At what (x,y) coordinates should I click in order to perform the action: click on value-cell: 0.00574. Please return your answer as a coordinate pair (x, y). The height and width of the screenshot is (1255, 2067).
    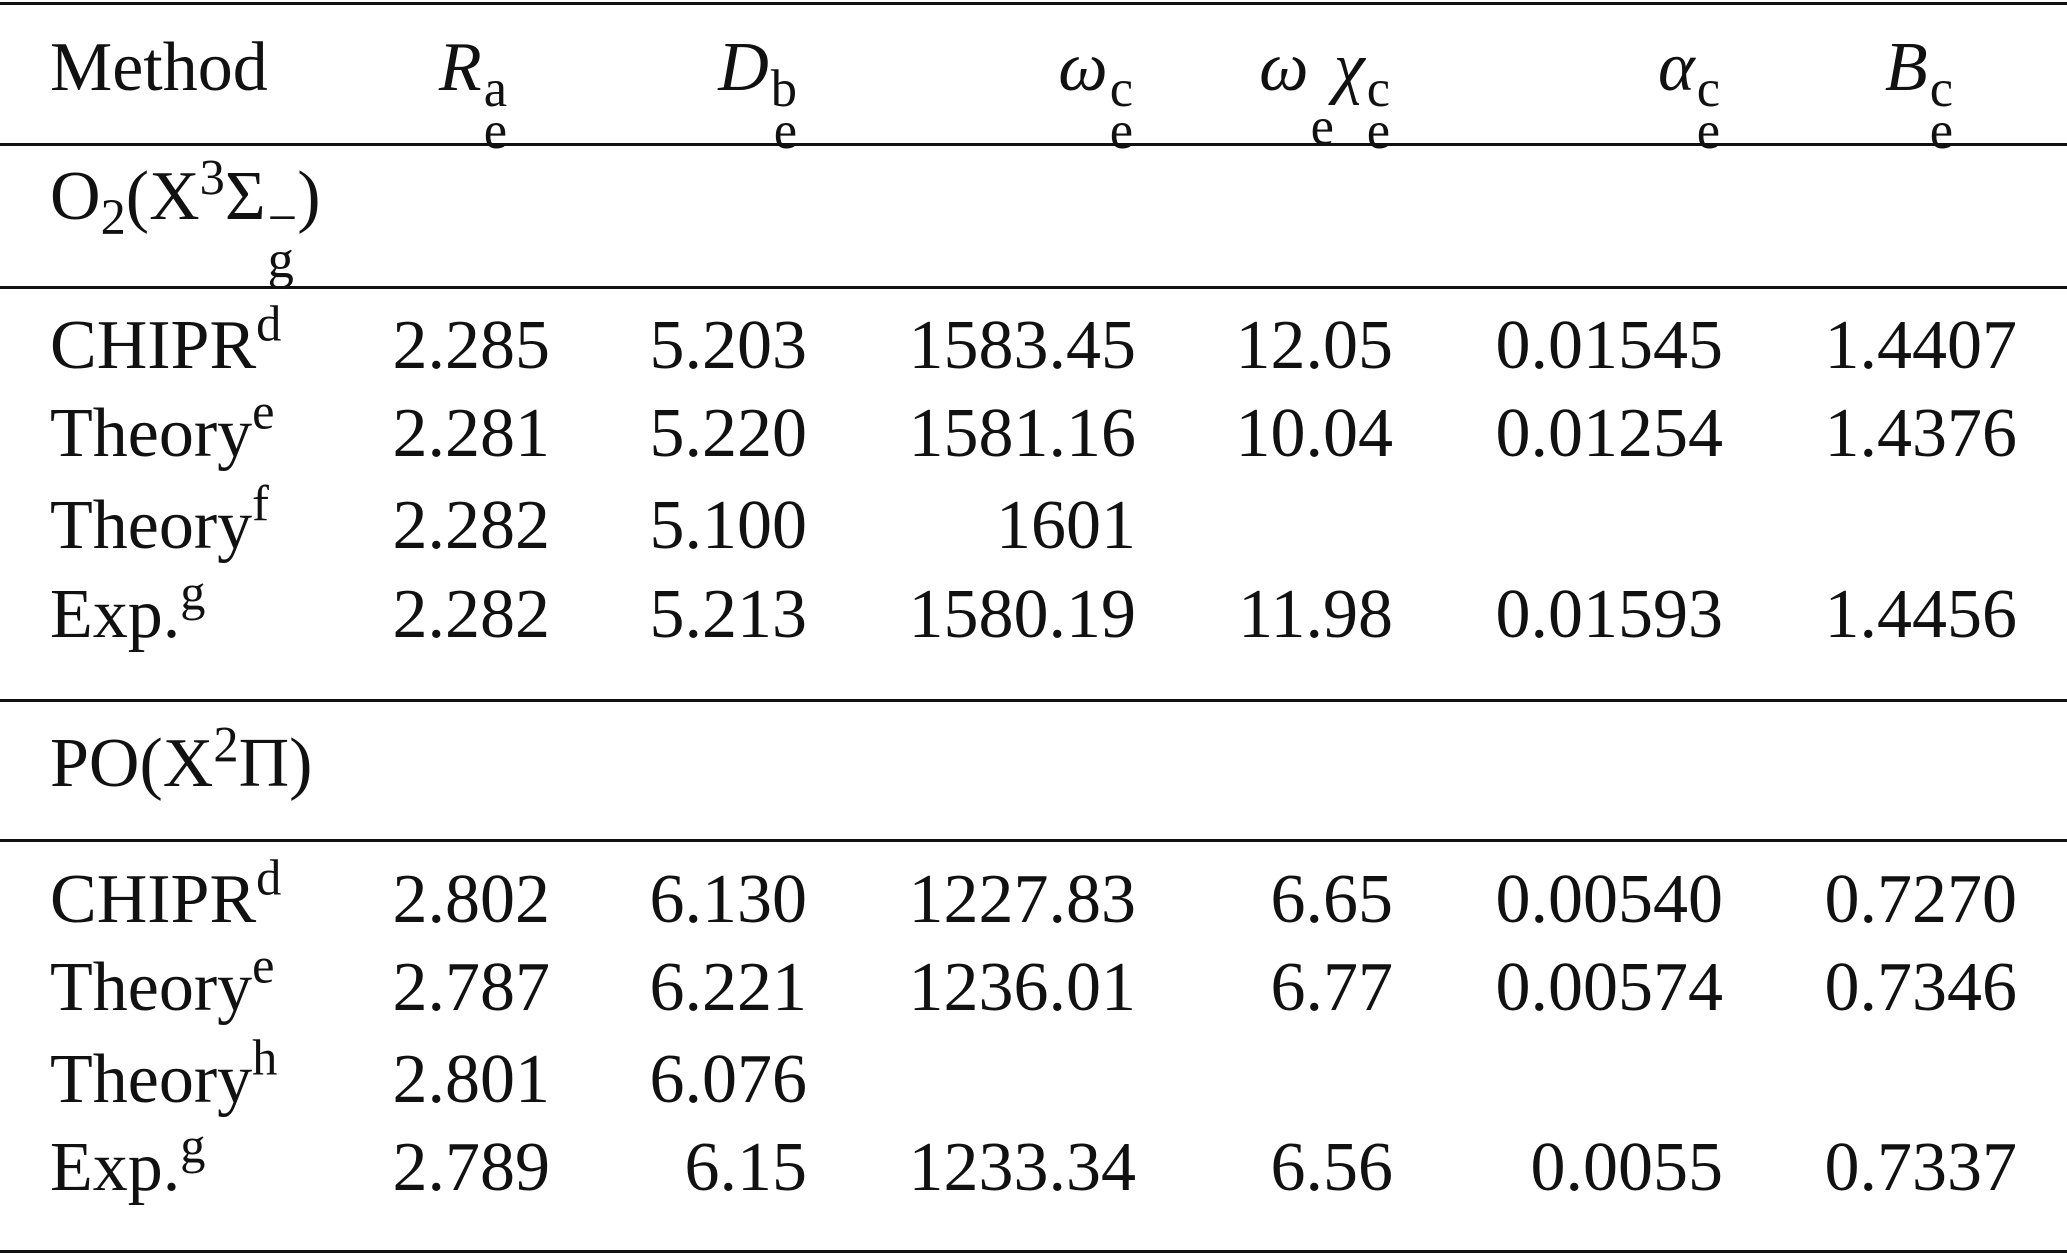
    Looking at the image, I should click on (1609, 987).